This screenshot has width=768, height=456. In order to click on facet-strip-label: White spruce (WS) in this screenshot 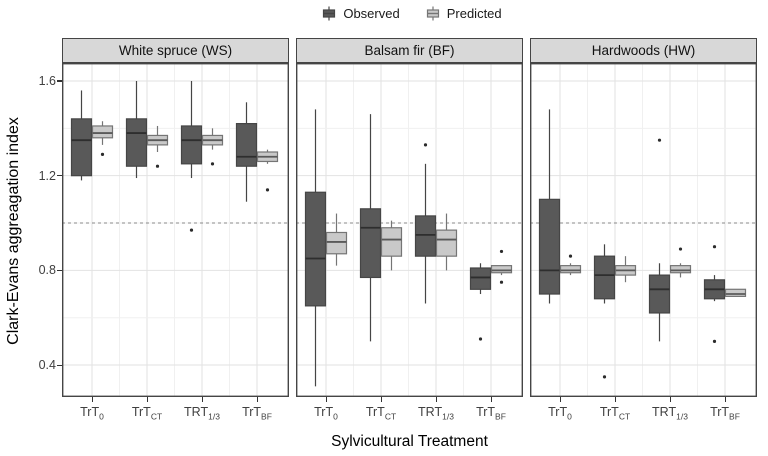, I will do `click(175, 50)`.